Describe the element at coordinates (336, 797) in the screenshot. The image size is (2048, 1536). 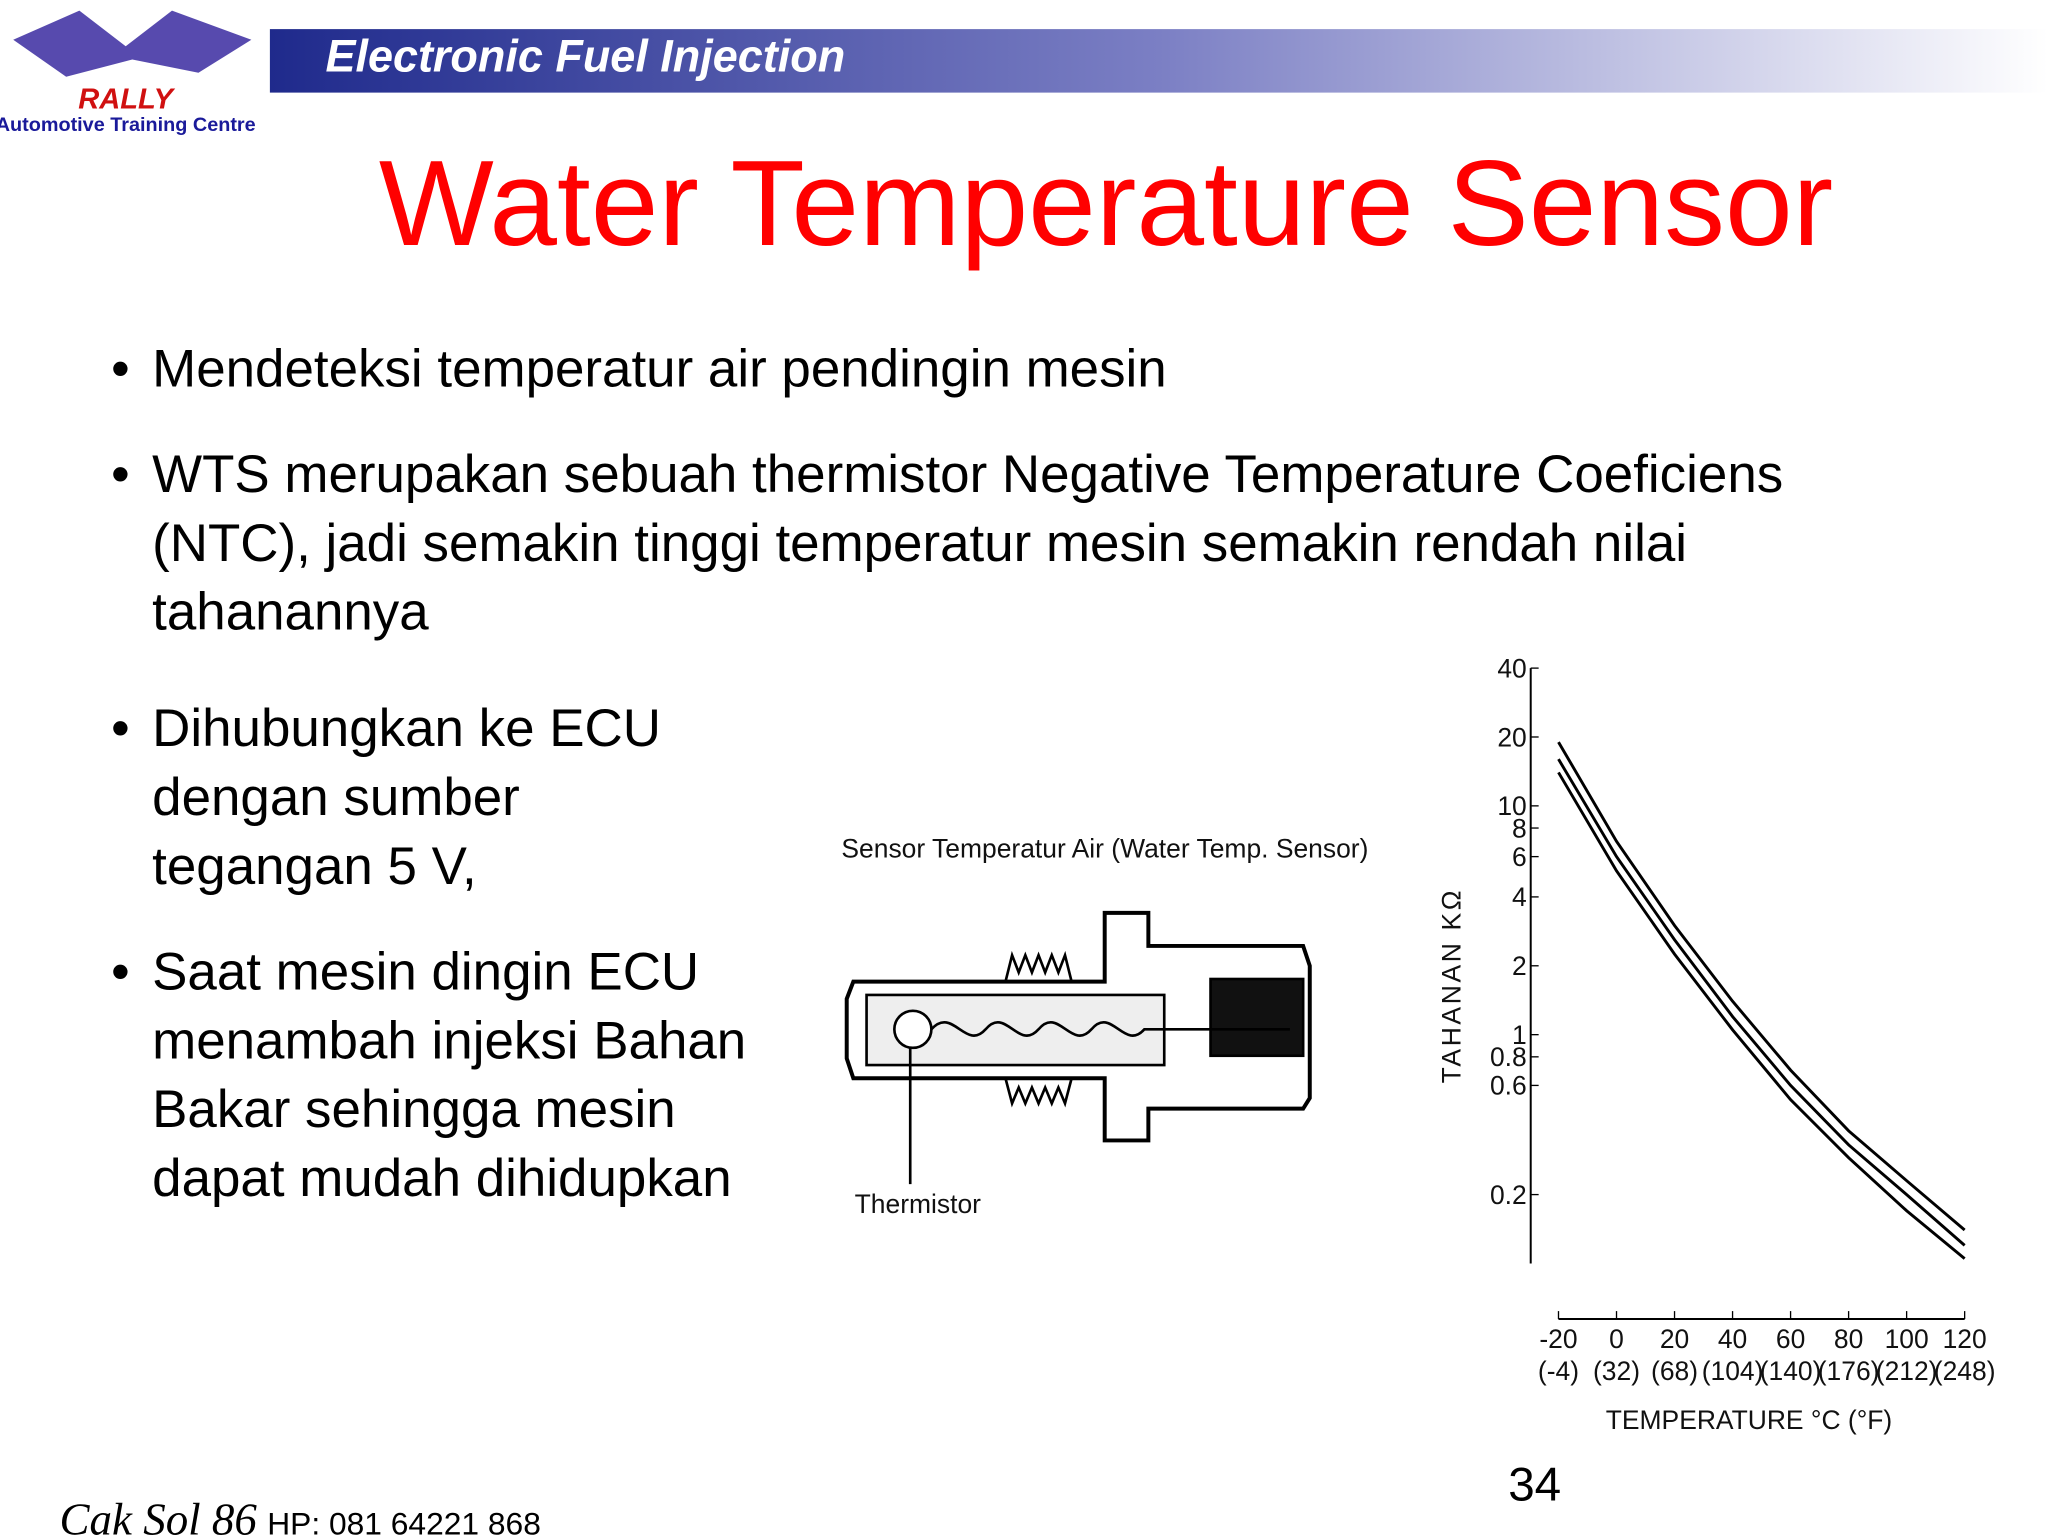
I see `bullet-text: dengan sumber` at that location.